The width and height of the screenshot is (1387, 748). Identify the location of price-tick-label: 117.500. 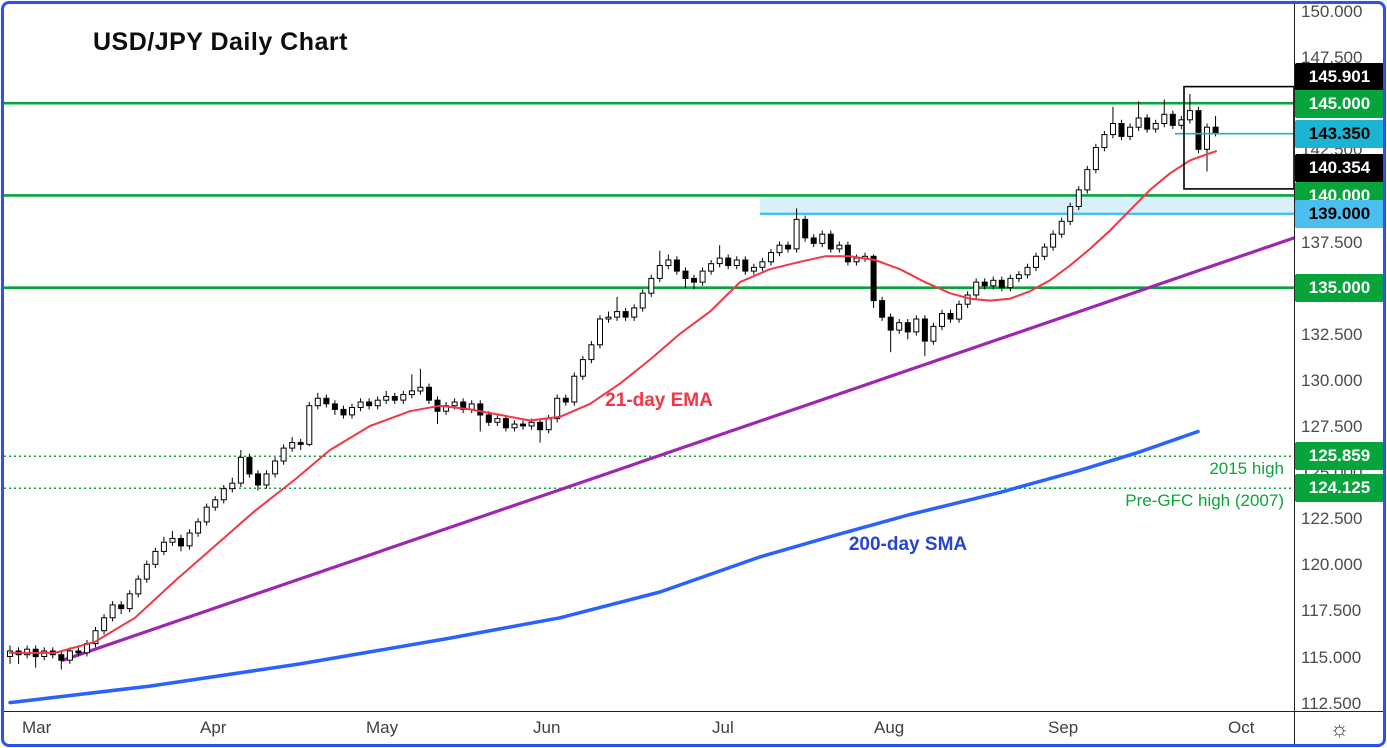
(1331, 611).